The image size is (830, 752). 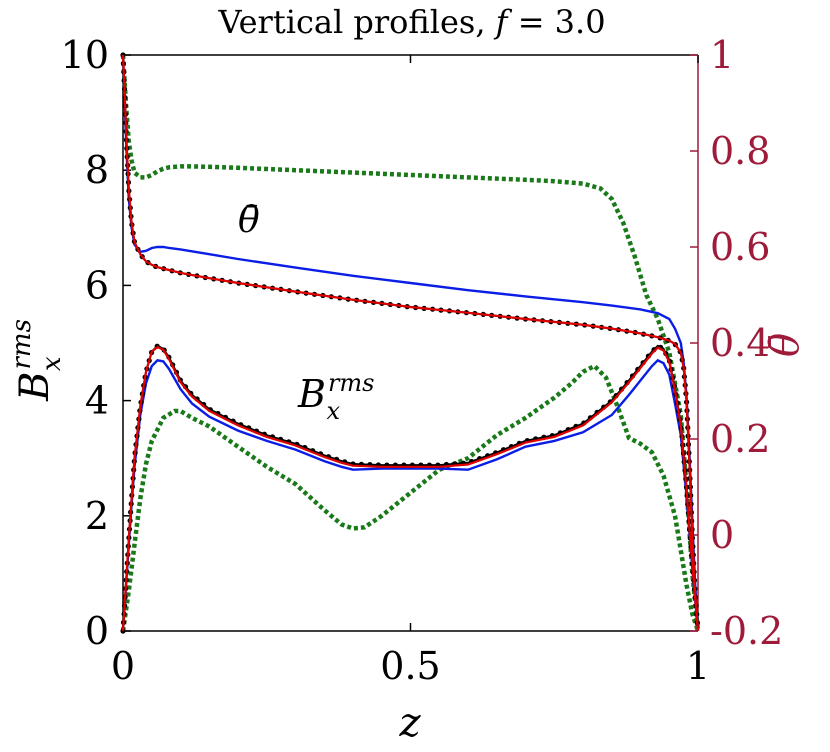 What do you see at coordinates (97, 516) in the screenshot?
I see `y-left-tick-label: 2` at bounding box center [97, 516].